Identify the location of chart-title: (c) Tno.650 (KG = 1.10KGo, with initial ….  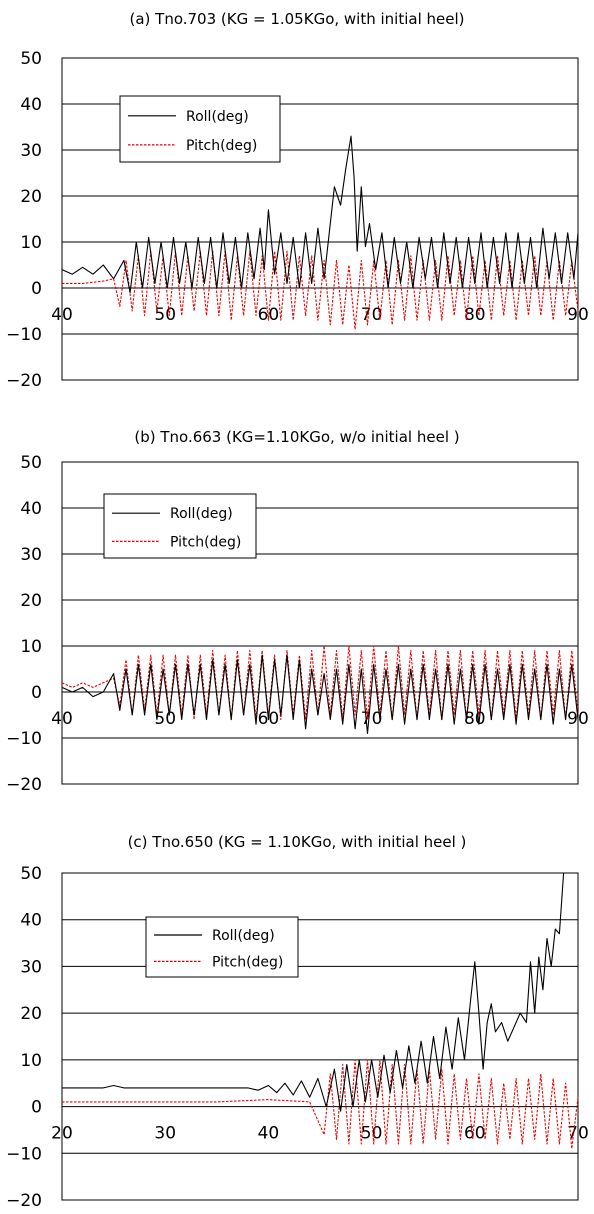
(297, 842).